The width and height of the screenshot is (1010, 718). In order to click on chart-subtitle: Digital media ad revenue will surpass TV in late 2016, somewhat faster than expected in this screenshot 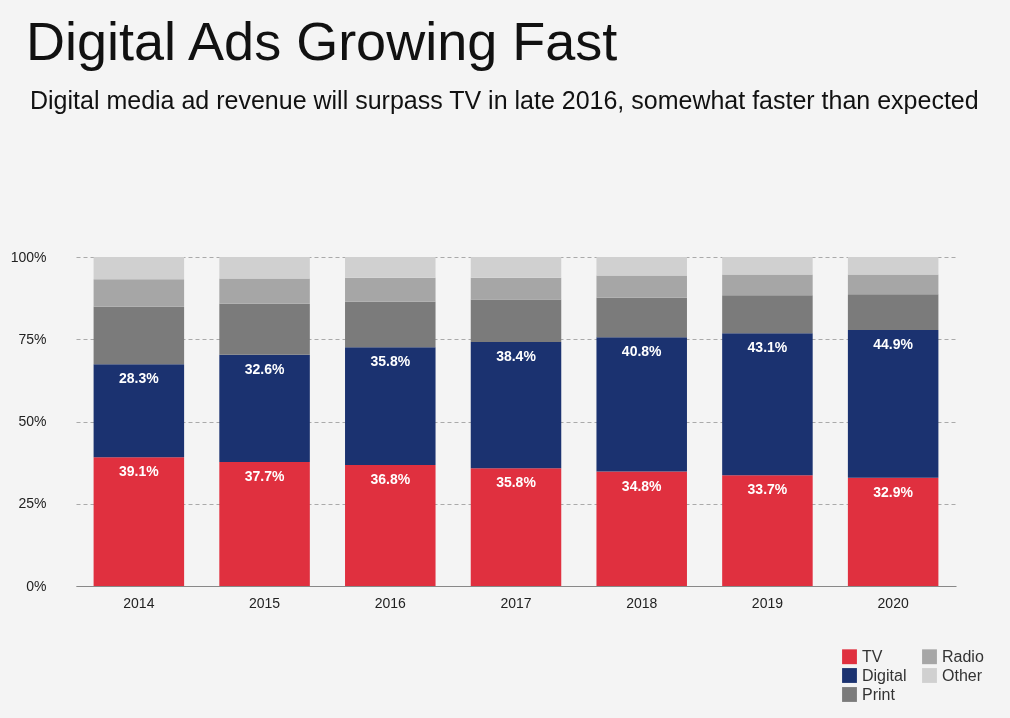, I will do `click(505, 100)`.